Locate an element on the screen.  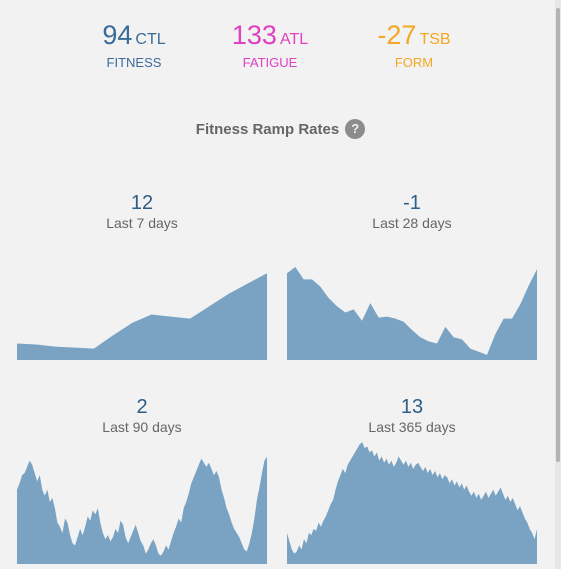
ramp-value: 13 is located at coordinates (412, 407).